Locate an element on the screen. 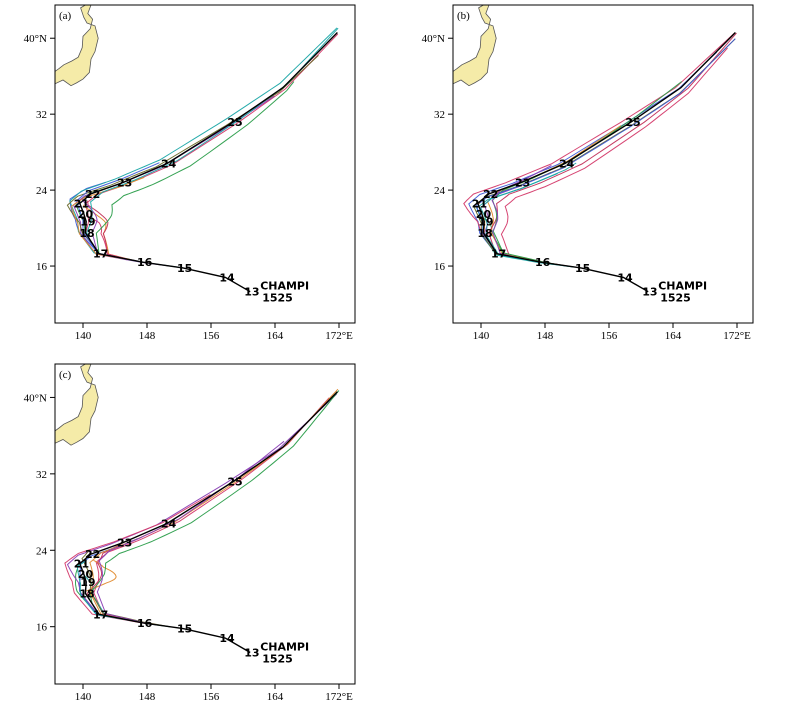 This screenshot has width=797, height=708. panel-label: (b) is located at coordinates (463, 16).